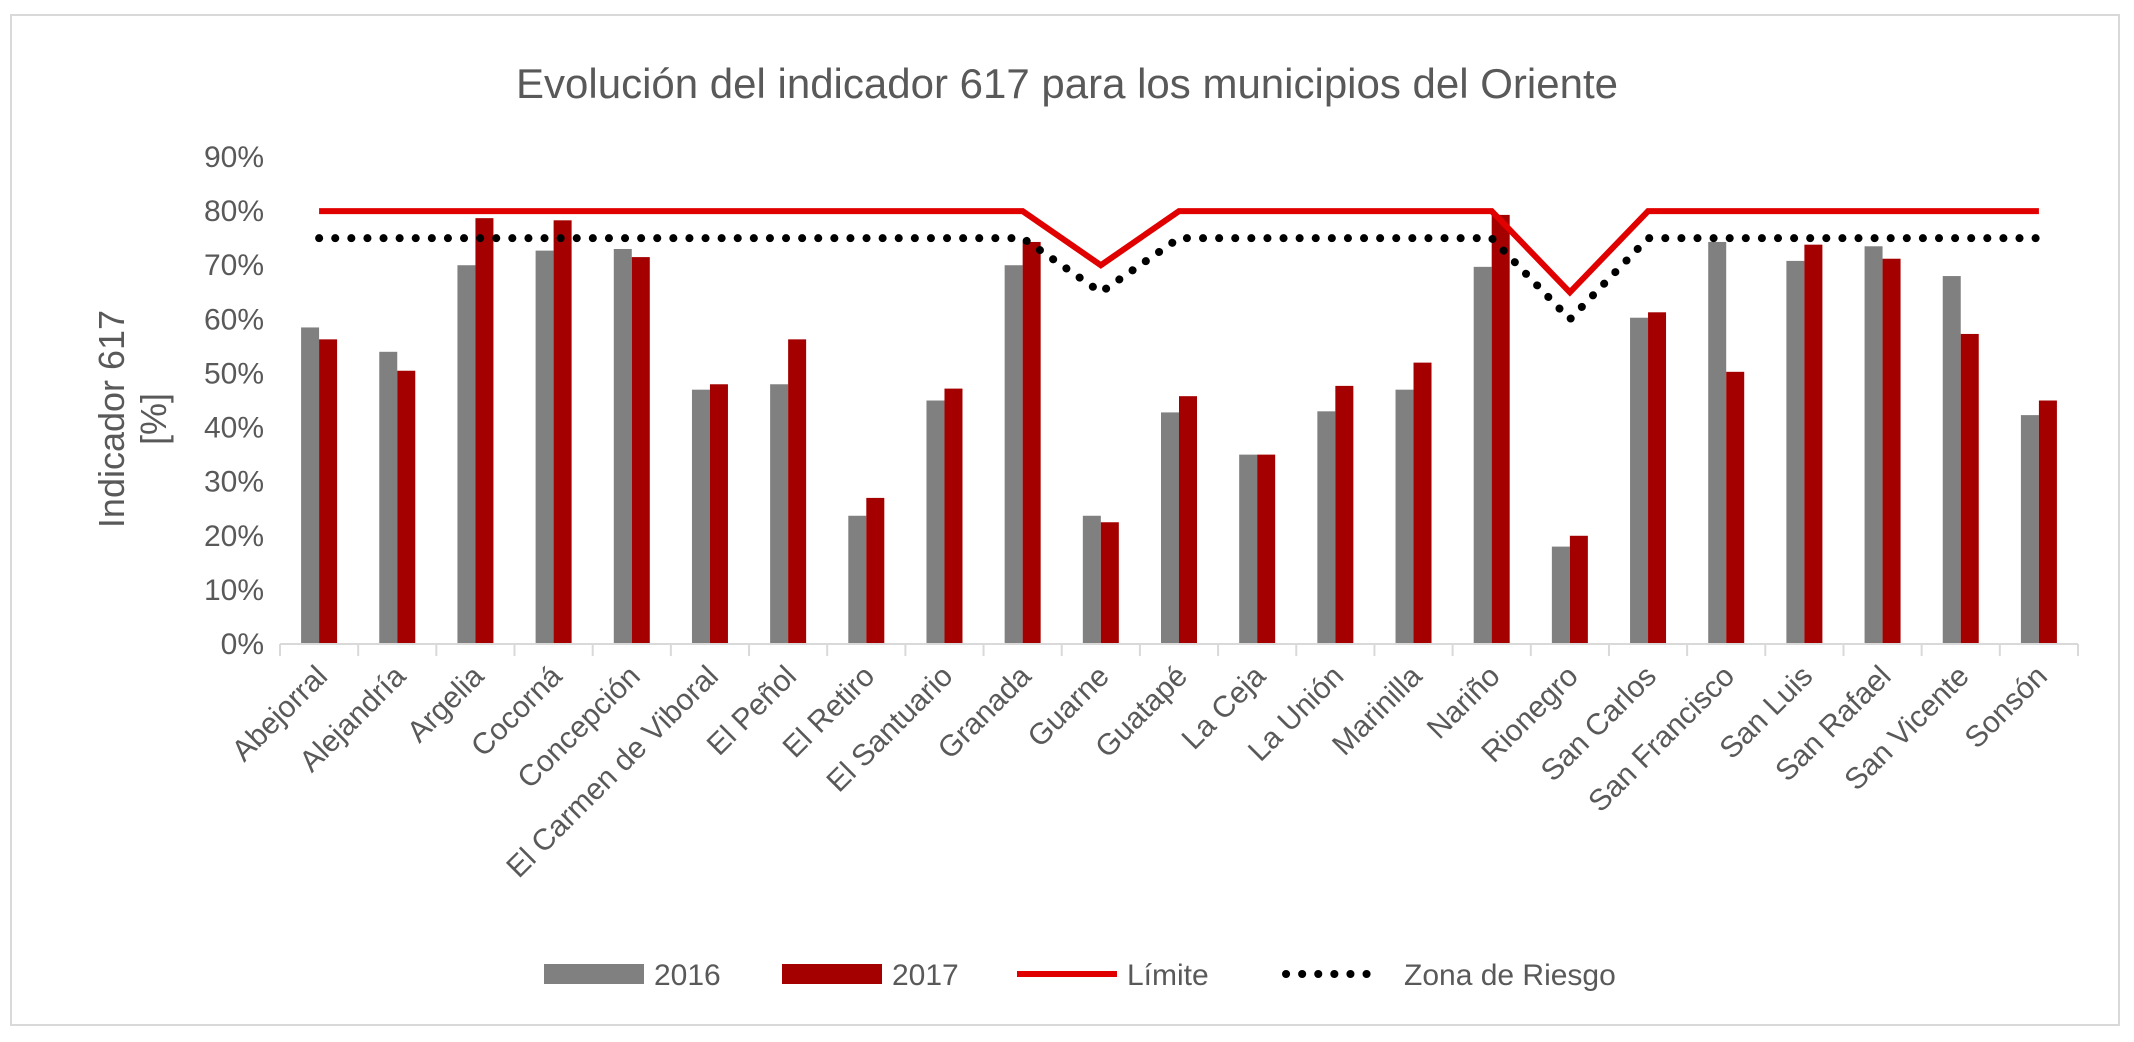 Image resolution: width=2134 pixels, height=1042 pixels. Describe the element at coordinates (234, 373) in the screenshot. I see `y-tick-label: 50%` at that location.